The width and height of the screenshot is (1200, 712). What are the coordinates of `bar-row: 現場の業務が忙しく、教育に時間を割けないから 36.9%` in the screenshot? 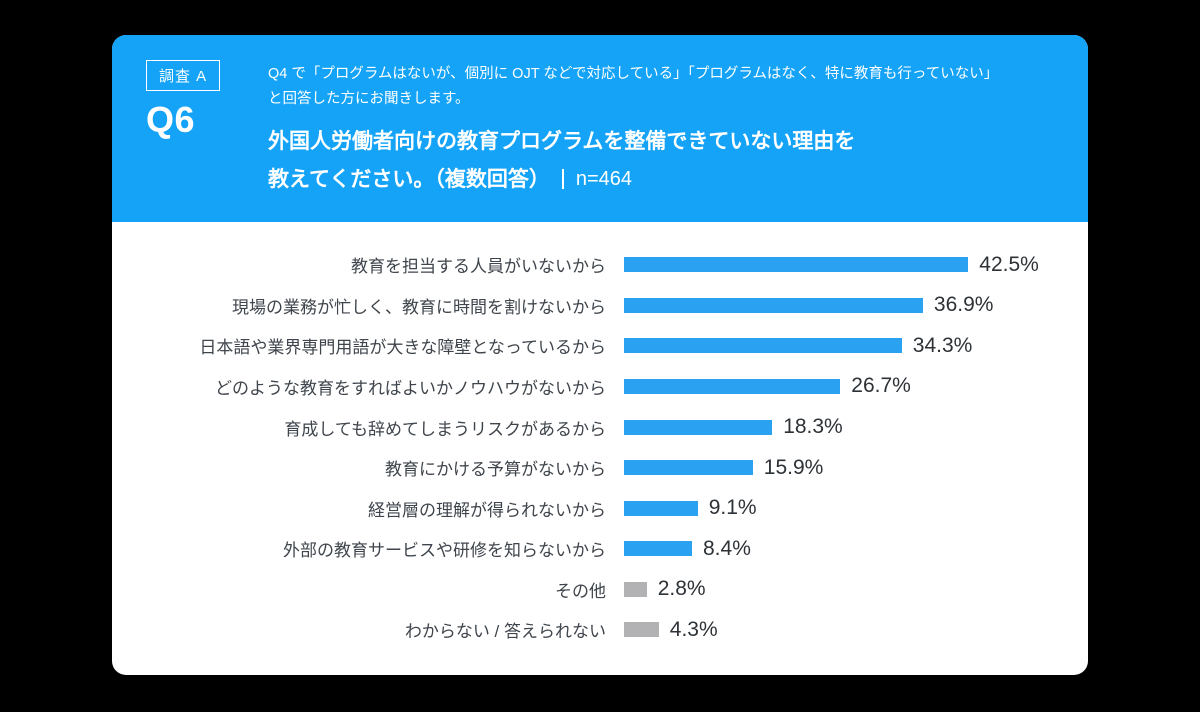 It's located at (595, 305).